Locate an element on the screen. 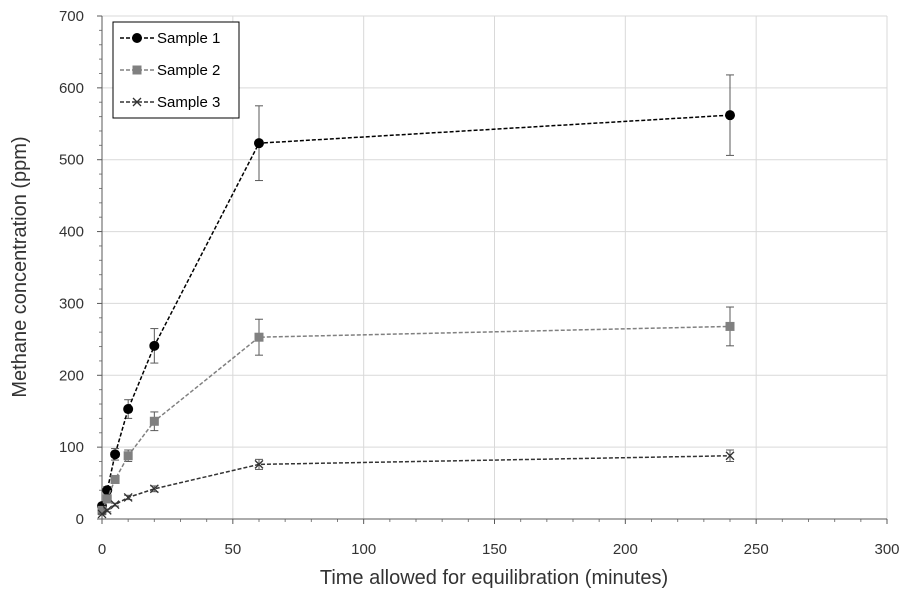  x-tick-label: 200 is located at coordinates (625, 549).